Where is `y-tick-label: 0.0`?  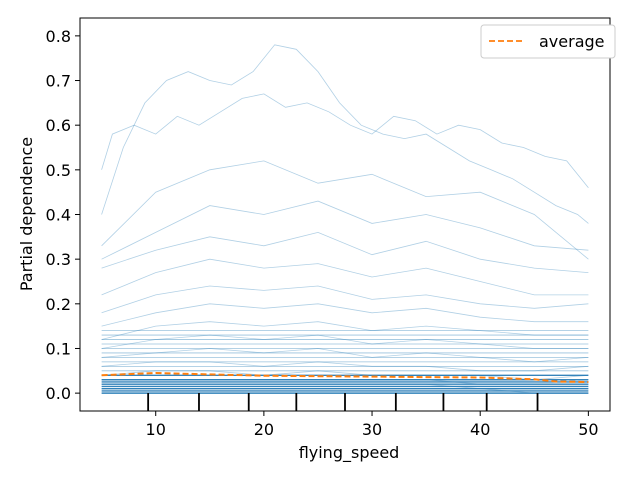 y-tick-label: 0.0 is located at coordinates (58, 393).